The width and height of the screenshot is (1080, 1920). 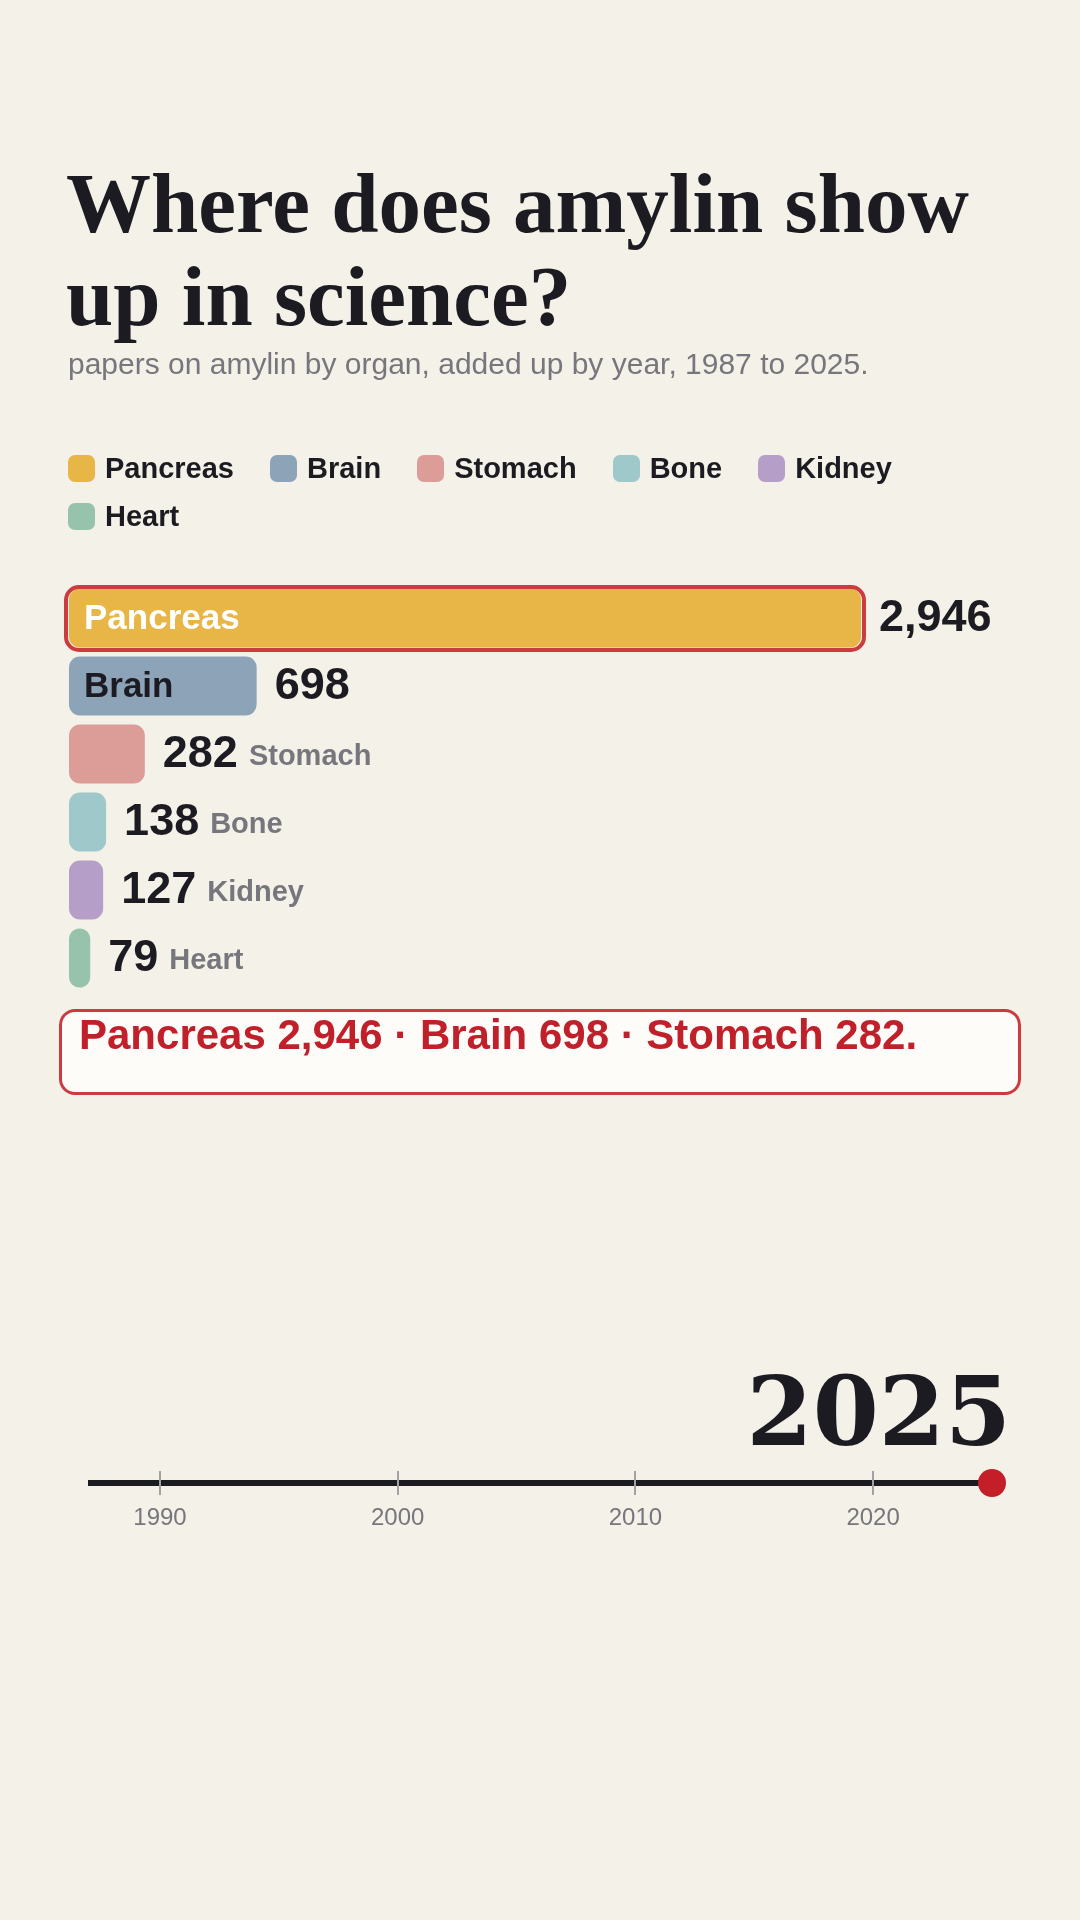 I want to click on data-label: 138, so click(x=162, y=820).